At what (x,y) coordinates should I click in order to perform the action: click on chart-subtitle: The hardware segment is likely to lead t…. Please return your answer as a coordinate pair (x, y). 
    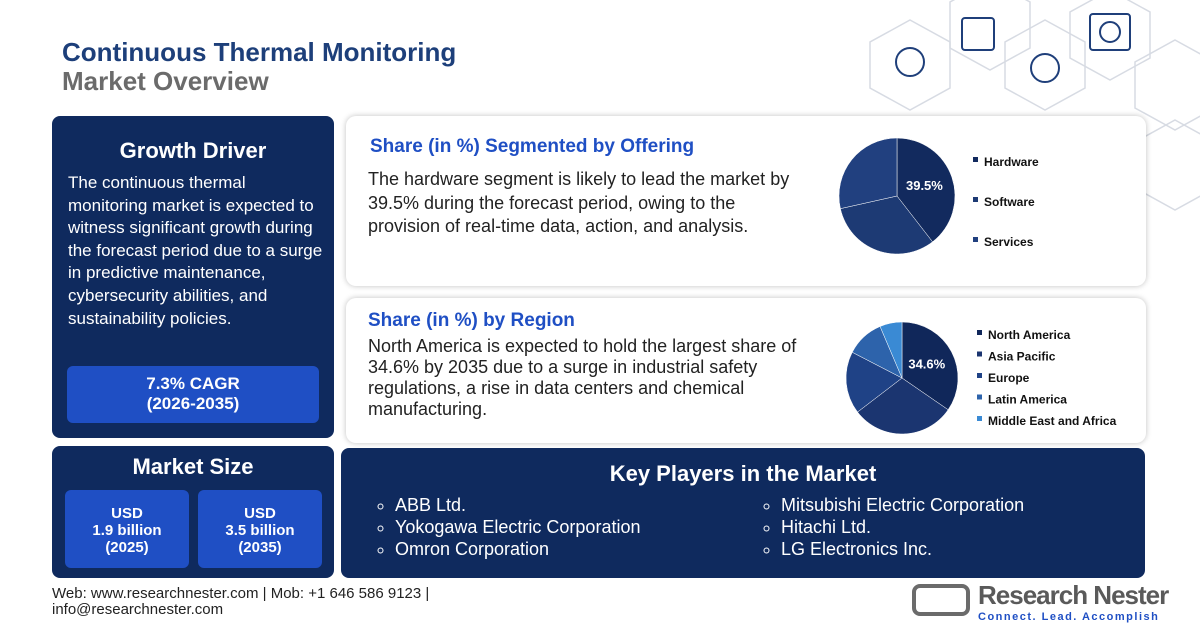
    Looking at the image, I should click on (579, 202).